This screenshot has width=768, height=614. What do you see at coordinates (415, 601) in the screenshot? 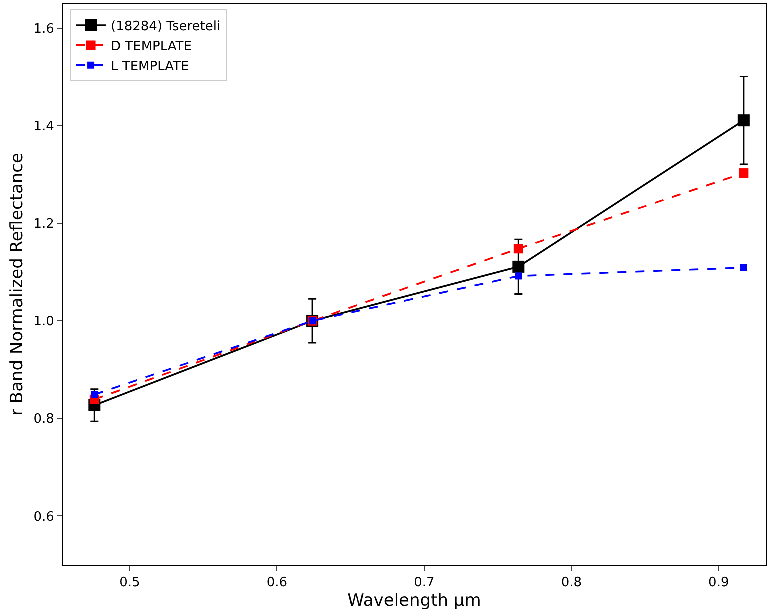
I see `x-axis-title: Wavelength μm` at bounding box center [415, 601].